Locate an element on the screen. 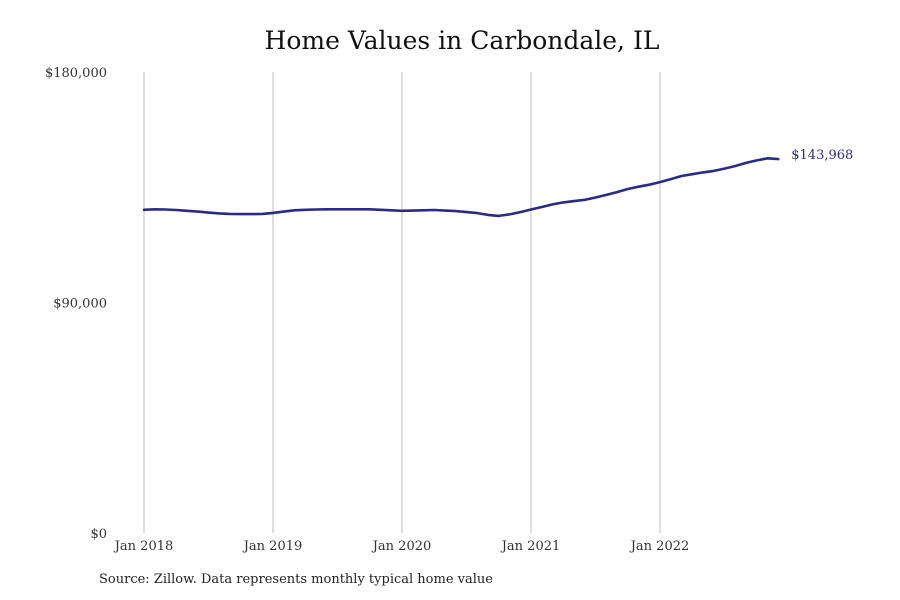  x-tick-label: Jan 2018 is located at coordinates (143, 546).